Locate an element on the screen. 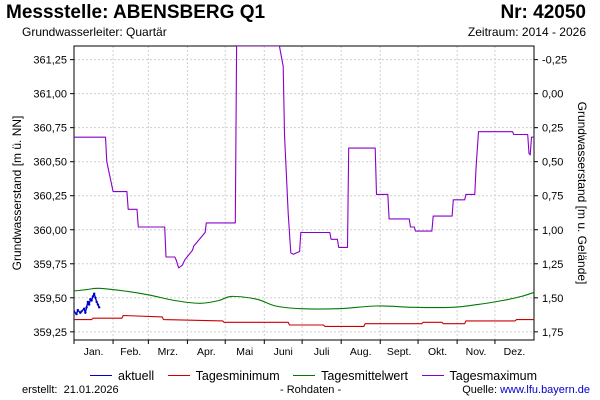 Image resolution: width=600 pixels, height=400 pixels. x-tick-label: Juli is located at coordinates (322, 352).